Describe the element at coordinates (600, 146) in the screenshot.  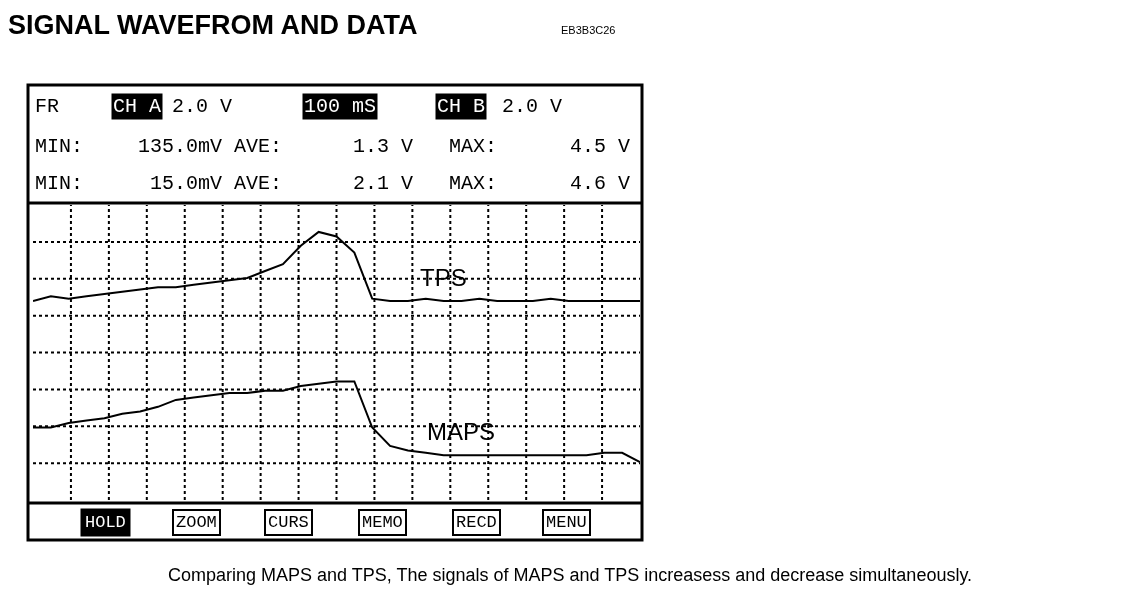
I see `text: 4.5 V` at that location.